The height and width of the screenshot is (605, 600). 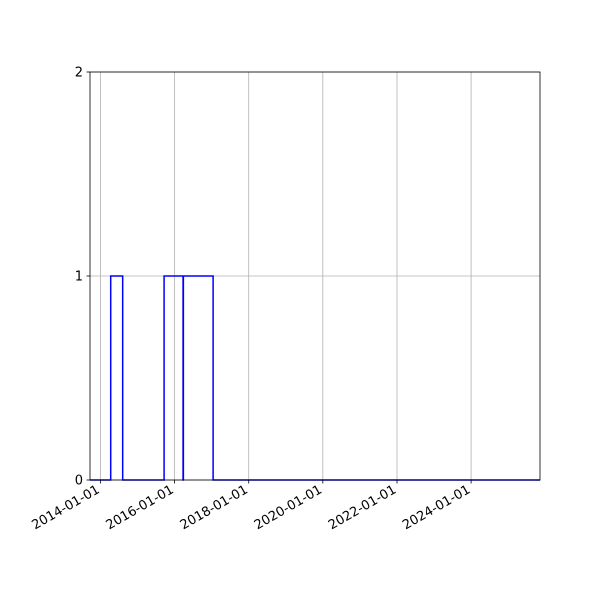 I want to click on x-tick-label: 2016-01-01, so click(x=140, y=507).